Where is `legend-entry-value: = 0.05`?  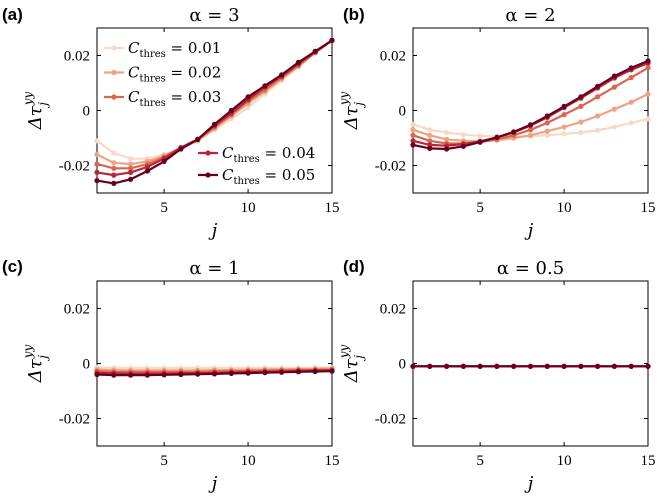 legend-entry-value: = 0.05 is located at coordinates (288, 175).